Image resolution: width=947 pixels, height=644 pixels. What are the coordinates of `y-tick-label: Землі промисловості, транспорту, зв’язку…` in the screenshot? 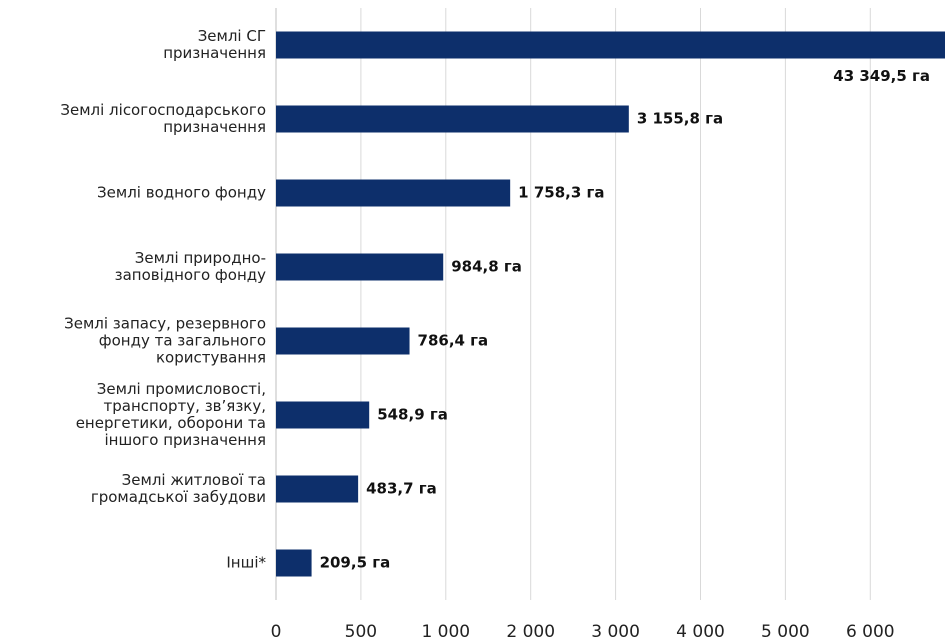 It's located at (170, 414).